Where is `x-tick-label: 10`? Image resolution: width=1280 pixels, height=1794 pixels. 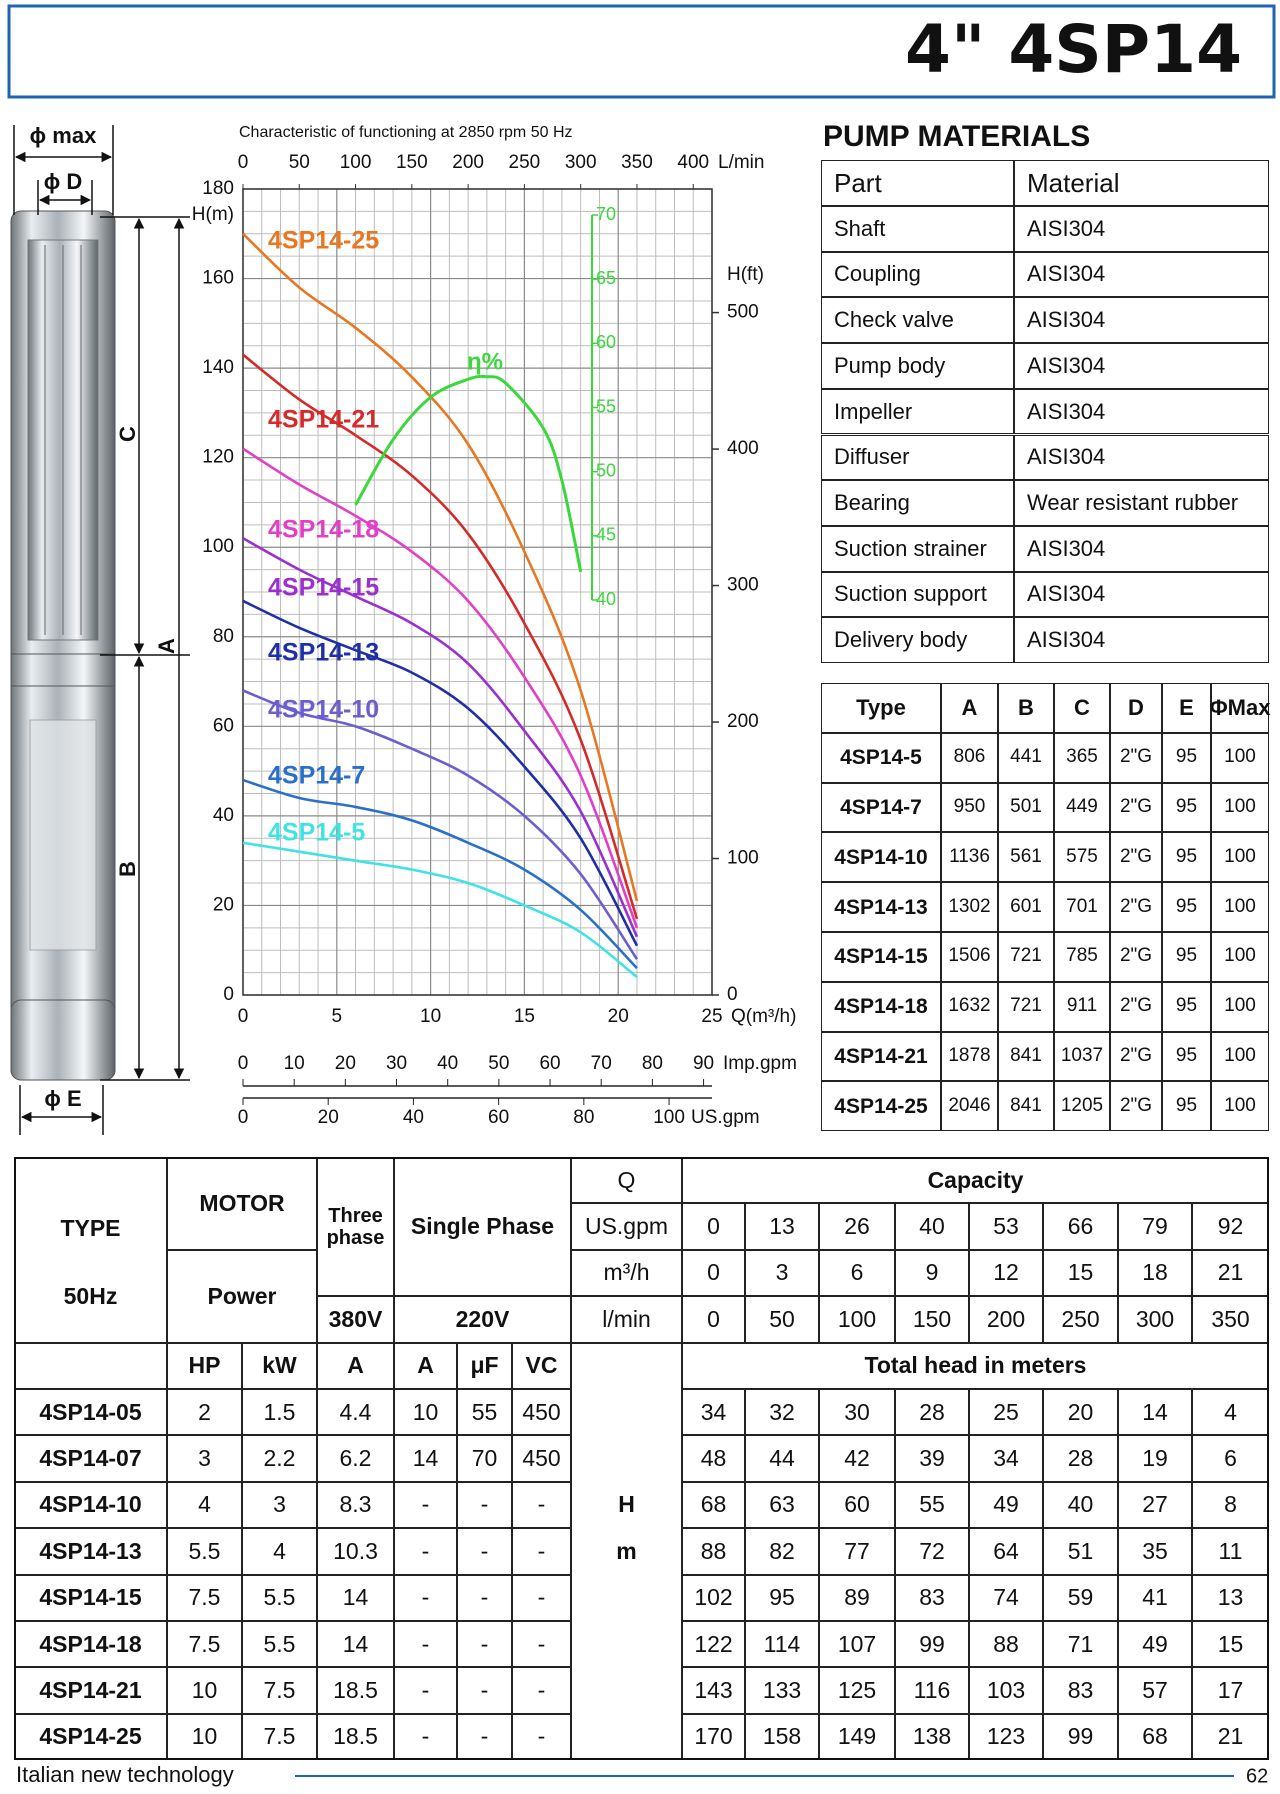
x-tick-label: 10 is located at coordinates (430, 1016).